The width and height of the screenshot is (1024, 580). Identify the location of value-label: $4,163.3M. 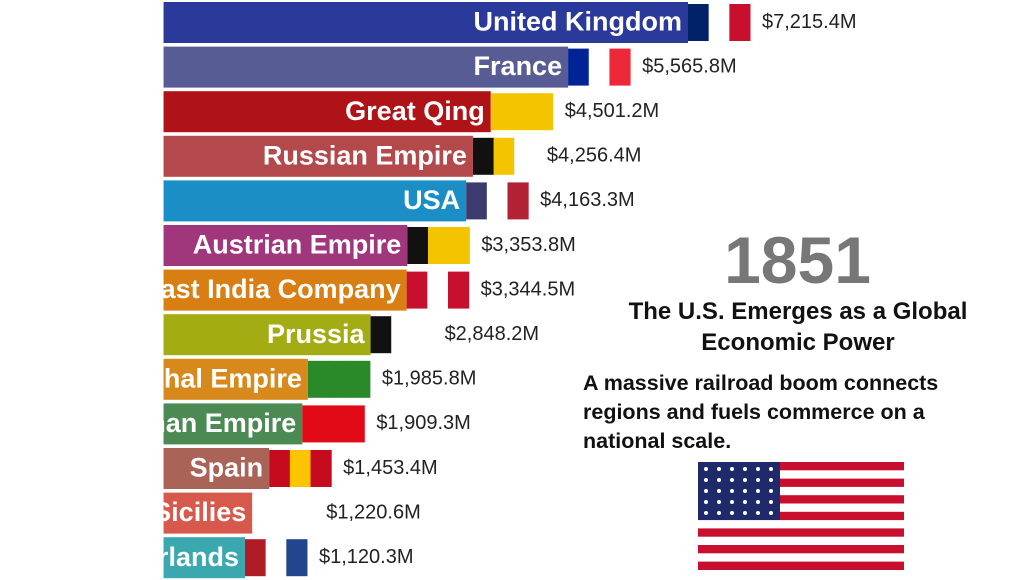
(587, 200).